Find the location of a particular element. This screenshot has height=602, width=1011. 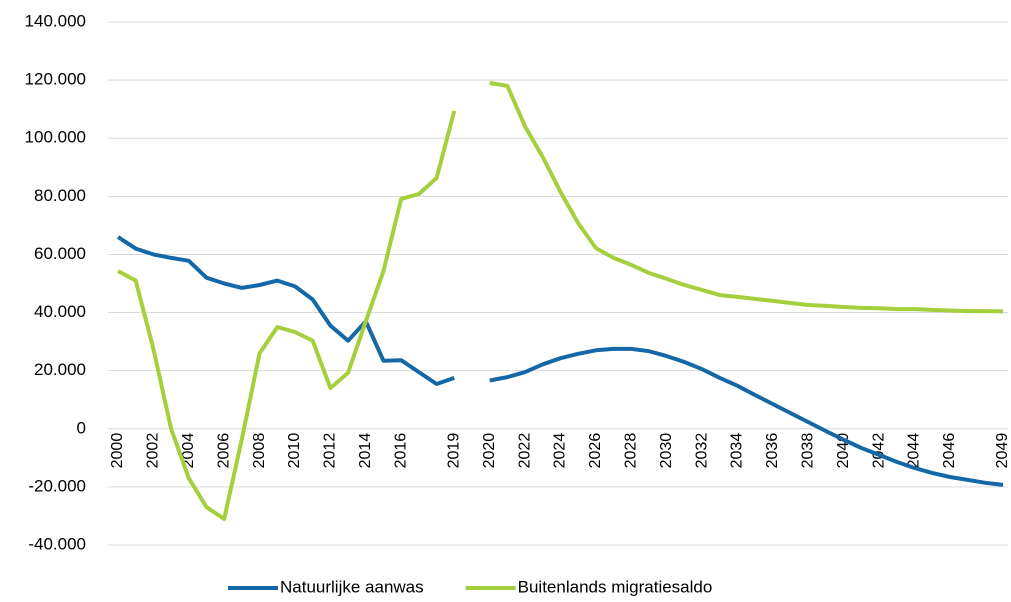

y-tick-label: -40.000 is located at coordinates (57, 543).